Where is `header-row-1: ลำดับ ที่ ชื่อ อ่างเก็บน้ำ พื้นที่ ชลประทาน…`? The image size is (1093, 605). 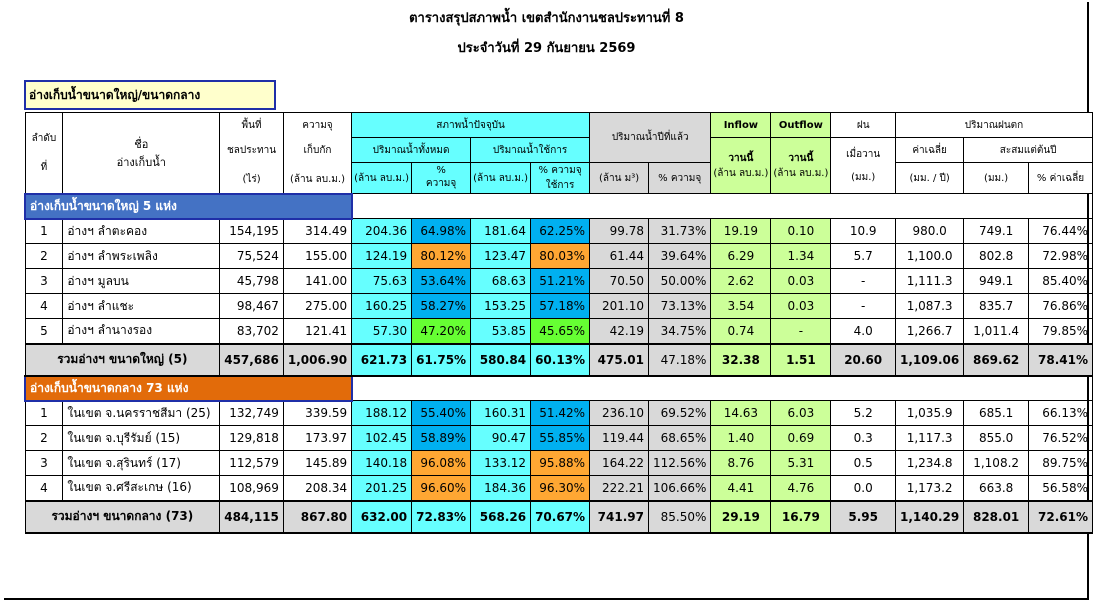
header-row-1: ลำดับ ที่ ชื่อ อ่างเก็บน้ำ พื้นที่ ชลประทาน… is located at coordinates (558, 153).